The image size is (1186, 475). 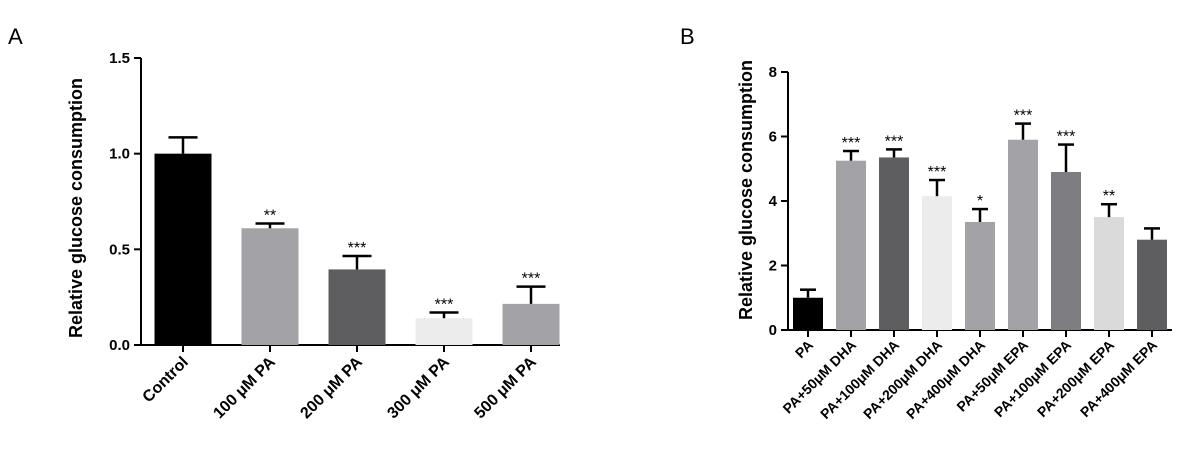 I want to click on category-label: 500 μM PA, so click(x=505, y=387).